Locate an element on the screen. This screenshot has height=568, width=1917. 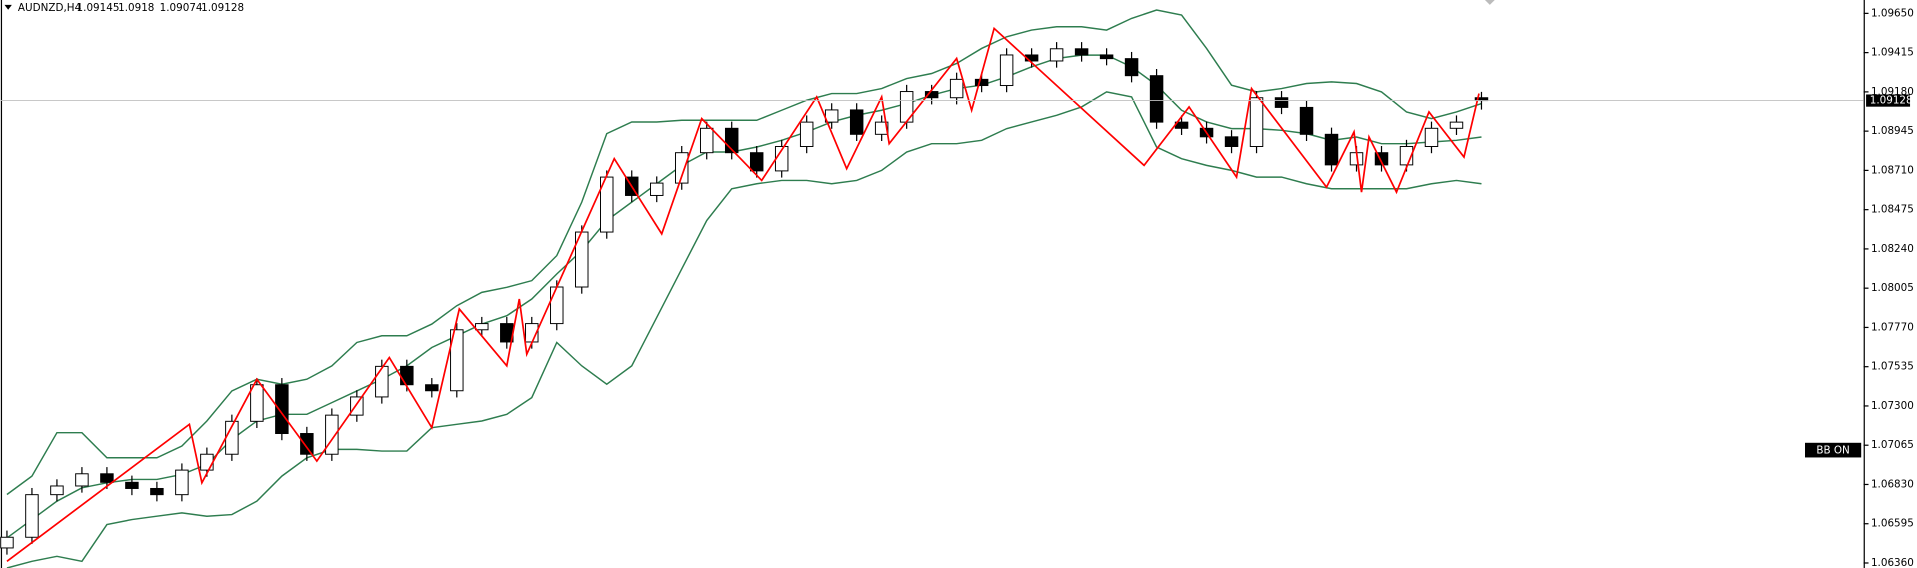
shift-marker is located at coordinates (1489, 2).